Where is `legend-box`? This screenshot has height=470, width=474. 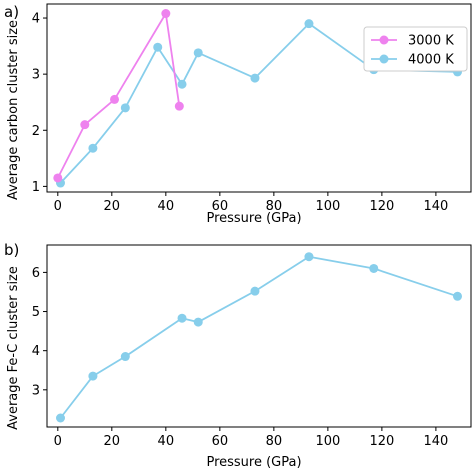
legend-box is located at coordinates (415, 49).